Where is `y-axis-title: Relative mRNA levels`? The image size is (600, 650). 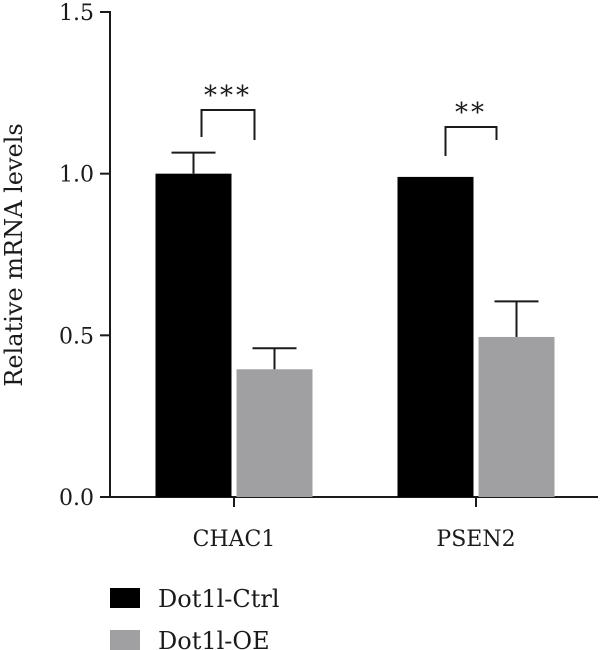 y-axis-title: Relative mRNA levels is located at coordinates (14, 254).